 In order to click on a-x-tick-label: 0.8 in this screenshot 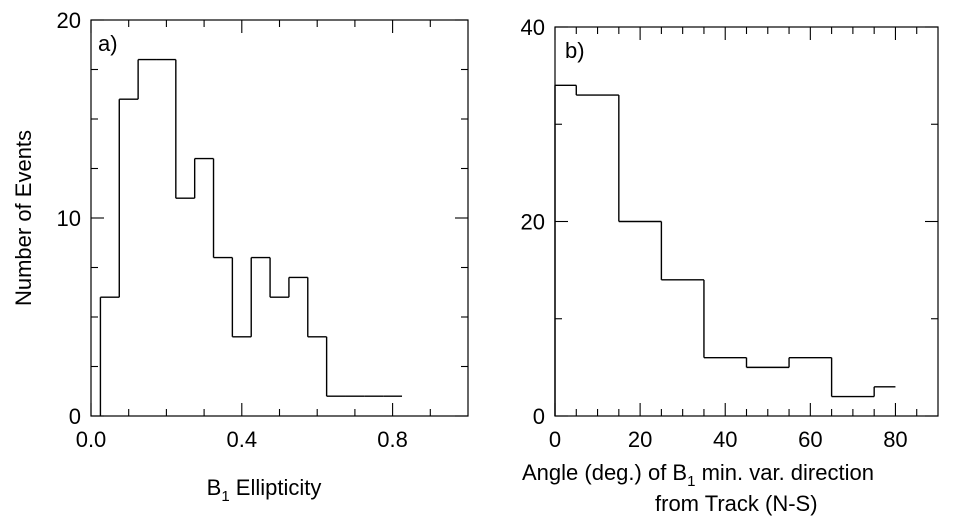, I will do `click(392, 439)`.